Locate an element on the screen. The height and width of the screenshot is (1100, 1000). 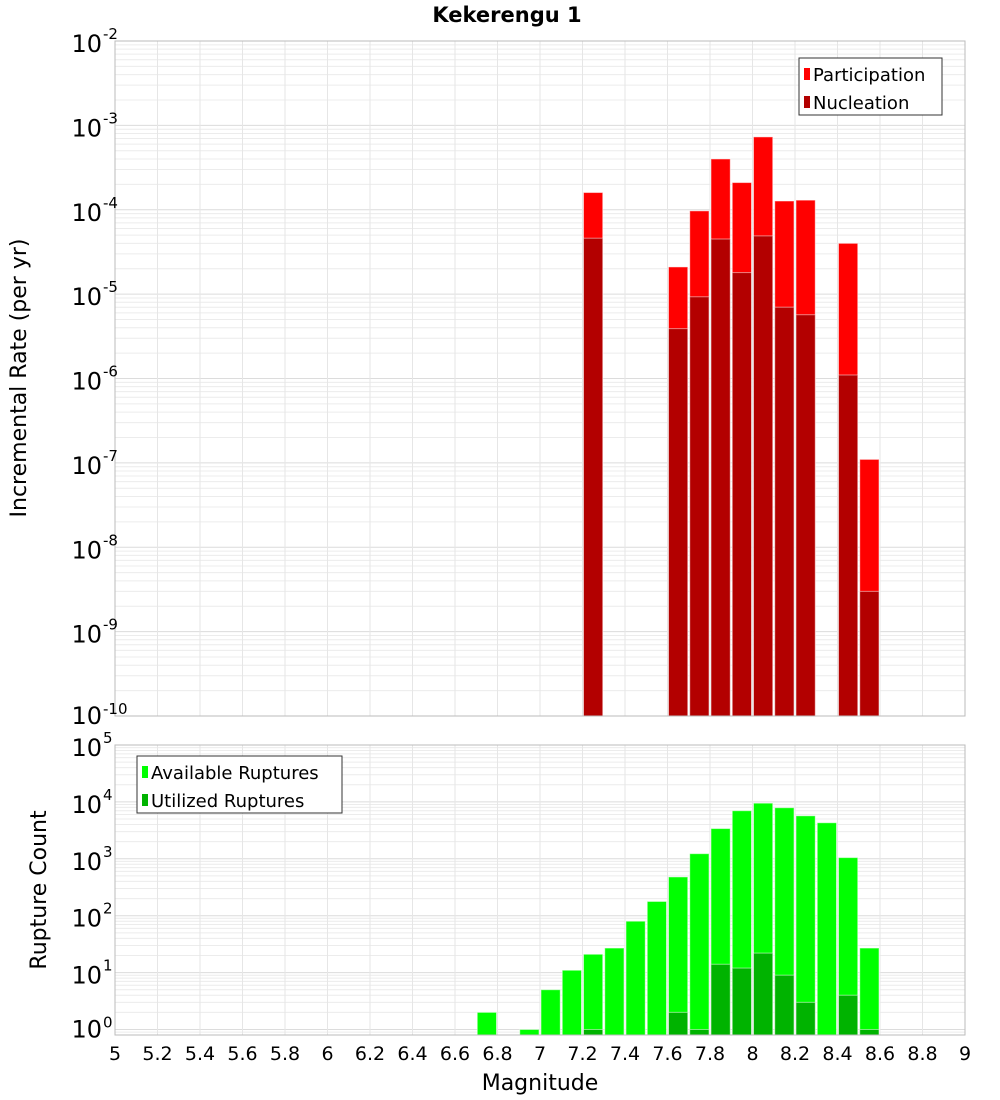
y-tick-exponent: -9 is located at coordinates (110, 625).